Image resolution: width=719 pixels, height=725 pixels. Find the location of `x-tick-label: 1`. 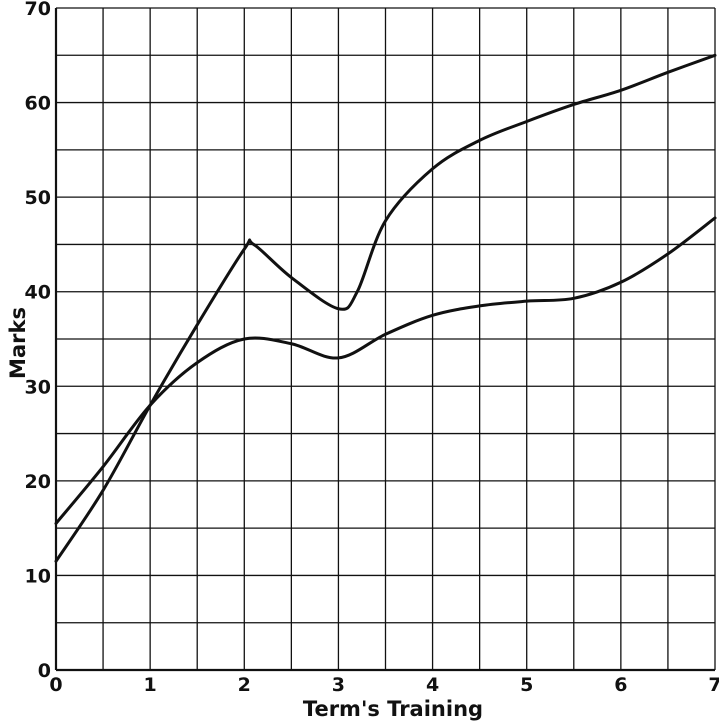

x-tick-label: 1 is located at coordinates (150, 685).